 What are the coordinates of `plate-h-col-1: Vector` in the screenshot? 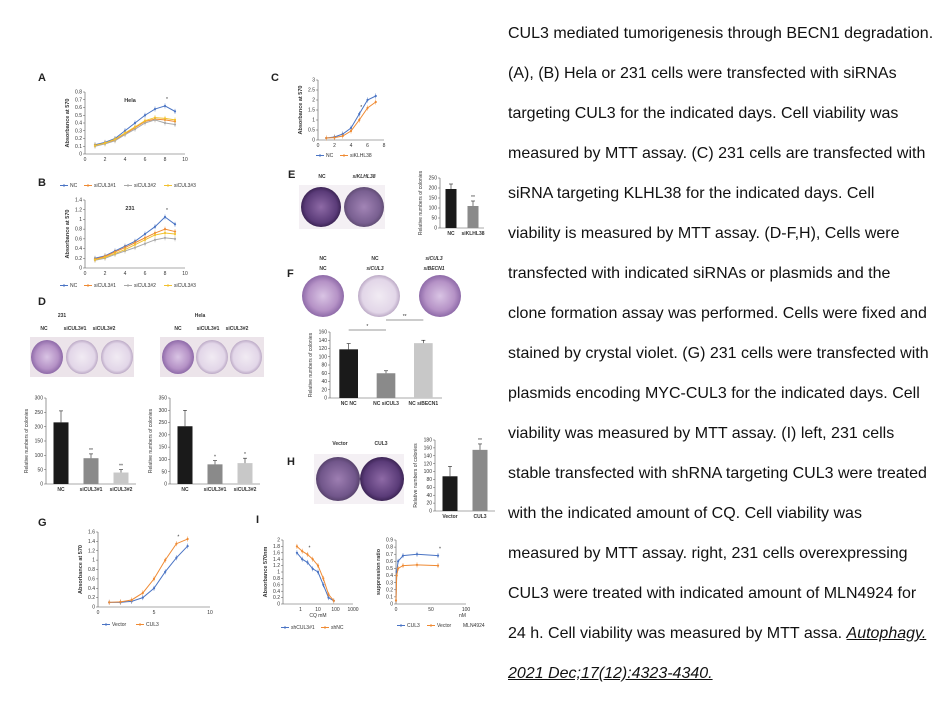 It's located at (339, 444).